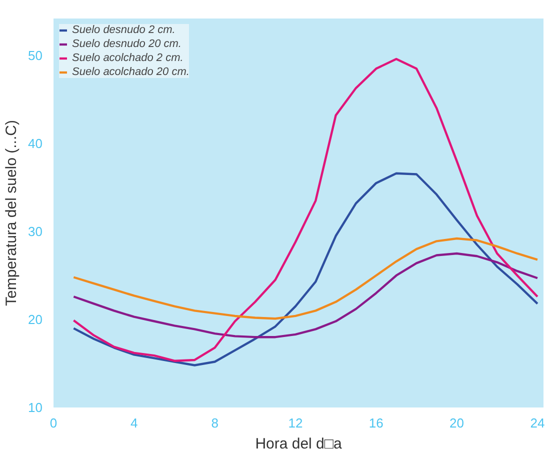 The image size is (555, 455). Describe the element at coordinates (128, 58) in the screenshot. I see `legend-label: Suelo acolchado 2 cm.` at that location.